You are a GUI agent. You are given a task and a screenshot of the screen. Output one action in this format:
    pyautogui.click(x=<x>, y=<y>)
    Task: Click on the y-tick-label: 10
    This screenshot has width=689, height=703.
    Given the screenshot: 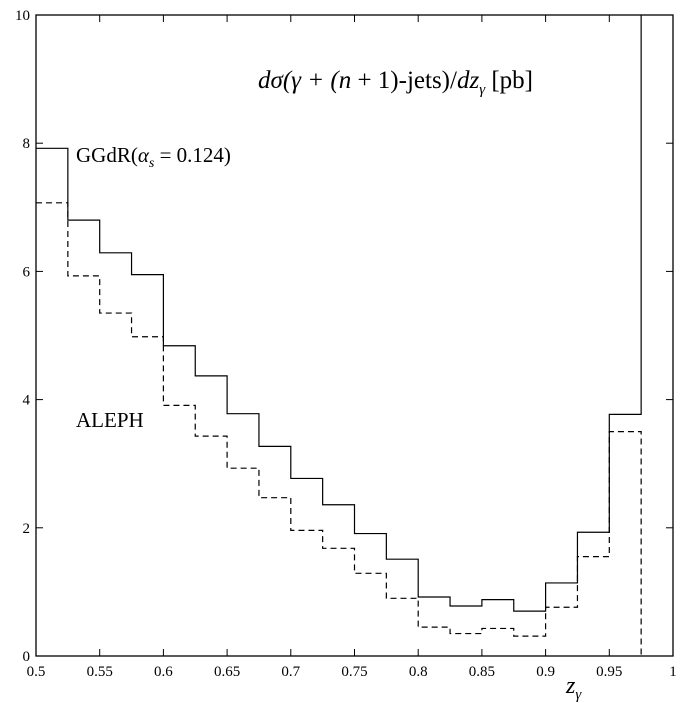 What is the action you would take?
    pyautogui.click(x=22, y=16)
    